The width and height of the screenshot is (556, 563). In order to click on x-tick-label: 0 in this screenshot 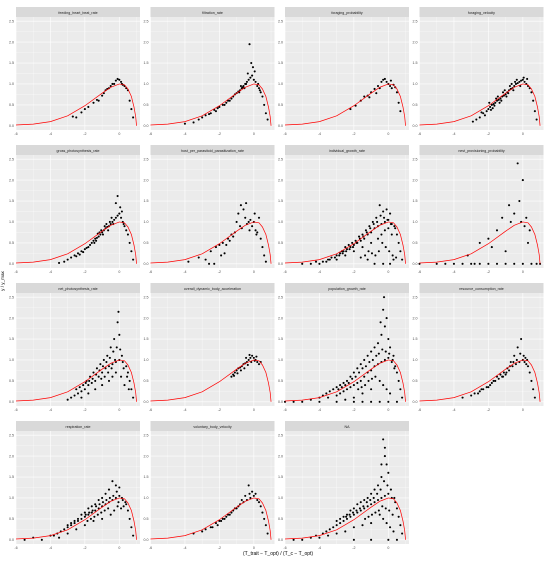, I will do `click(119, 272)`.